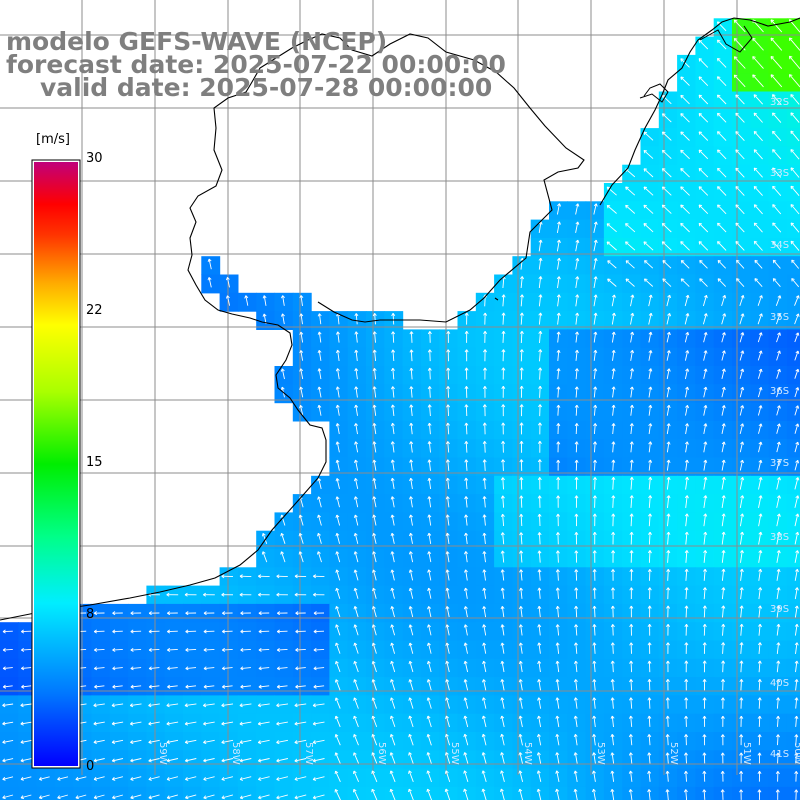  I want to click on latitude-label: 41S, so click(779, 754).